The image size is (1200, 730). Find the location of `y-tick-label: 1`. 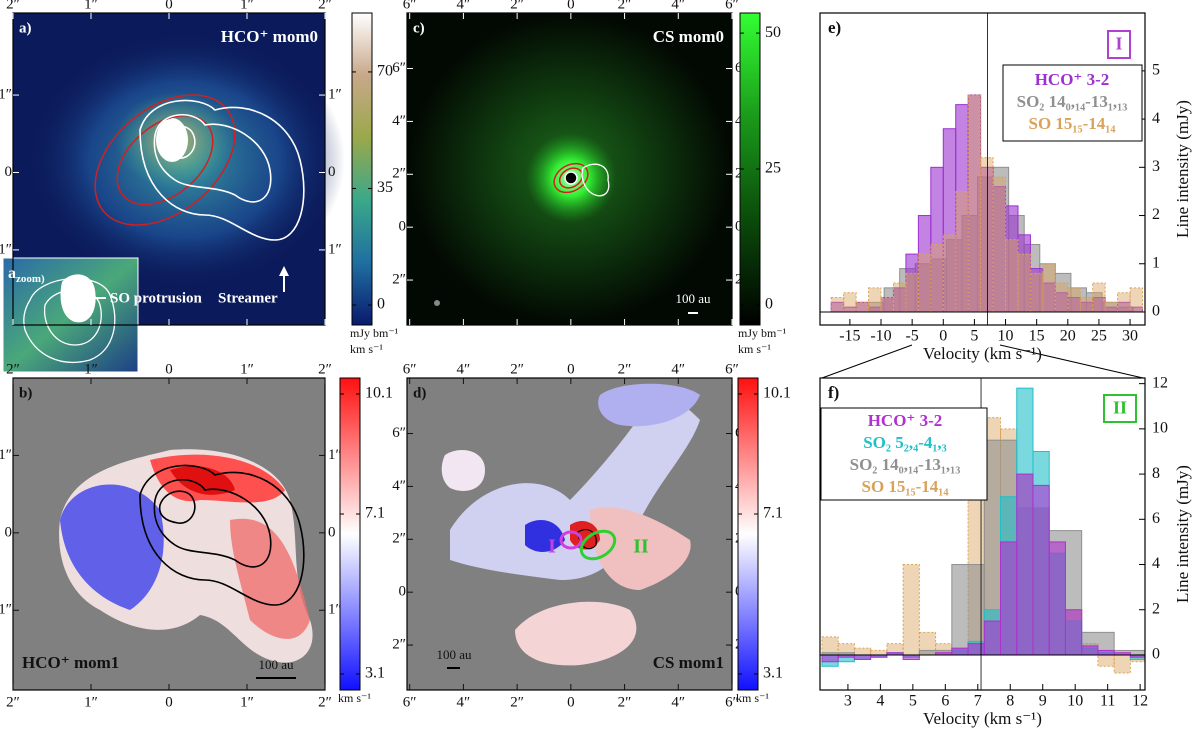

y-tick-label: 1 is located at coordinates (1156, 262).